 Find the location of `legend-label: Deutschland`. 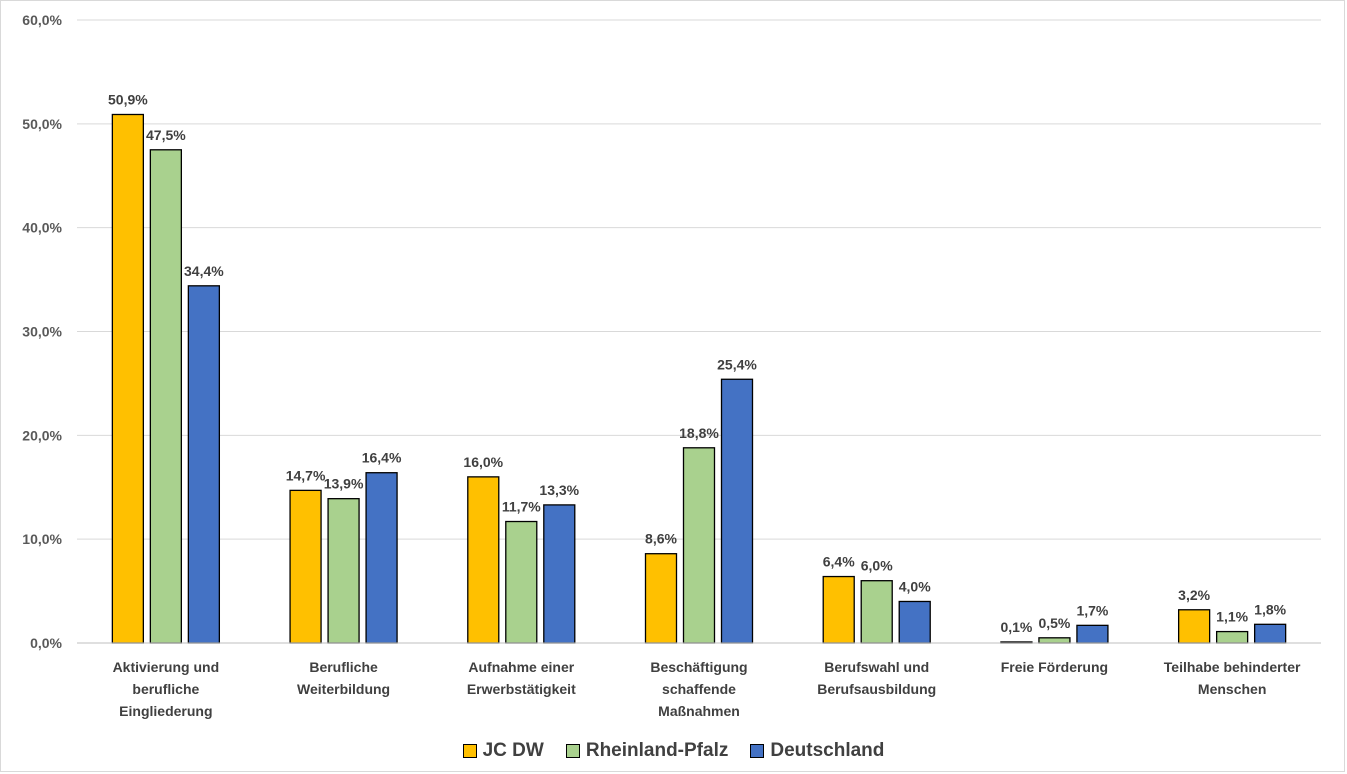

legend-label: Deutschland is located at coordinates (827, 750).